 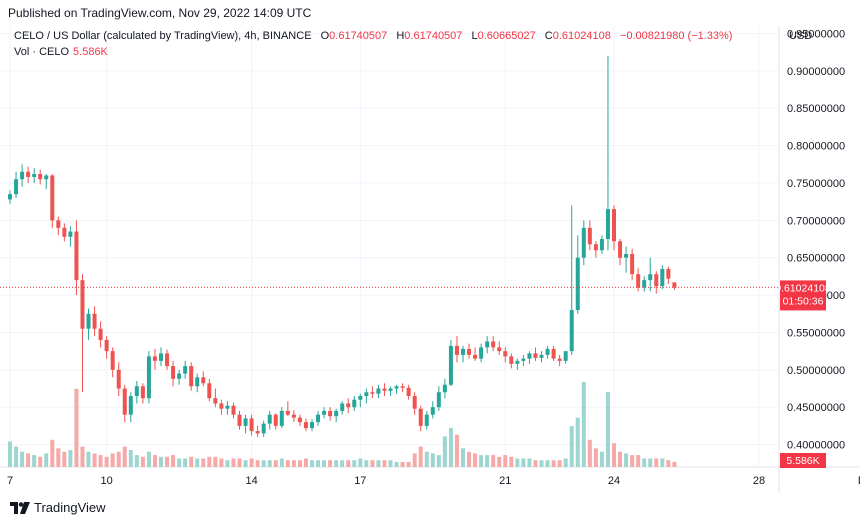 I want to click on volume-bars, so click(x=342, y=424).